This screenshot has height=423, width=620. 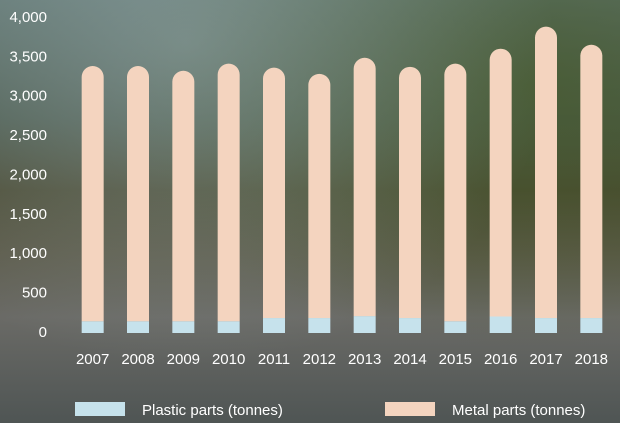 I want to click on y-tick-label: 2,500, so click(x=28, y=135).